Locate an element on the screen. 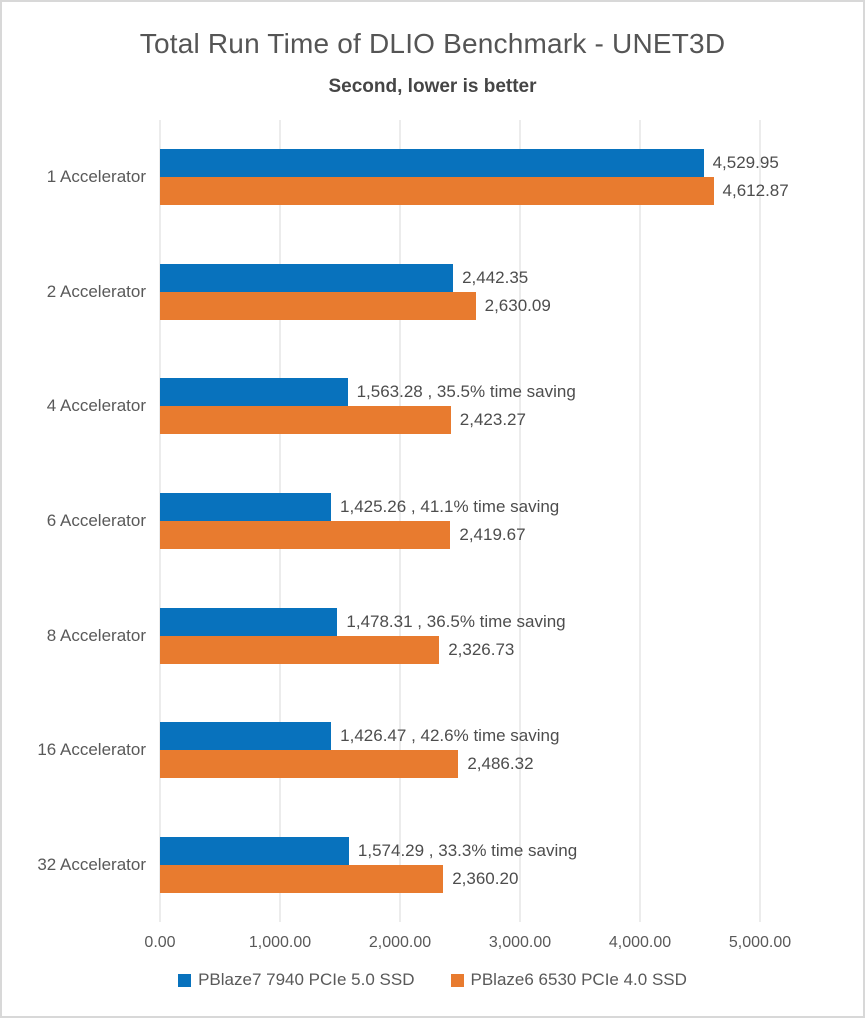 The height and width of the screenshot is (1018, 865). bar-line: 1,426.47 , 42.6% time saving is located at coordinates (460, 736).